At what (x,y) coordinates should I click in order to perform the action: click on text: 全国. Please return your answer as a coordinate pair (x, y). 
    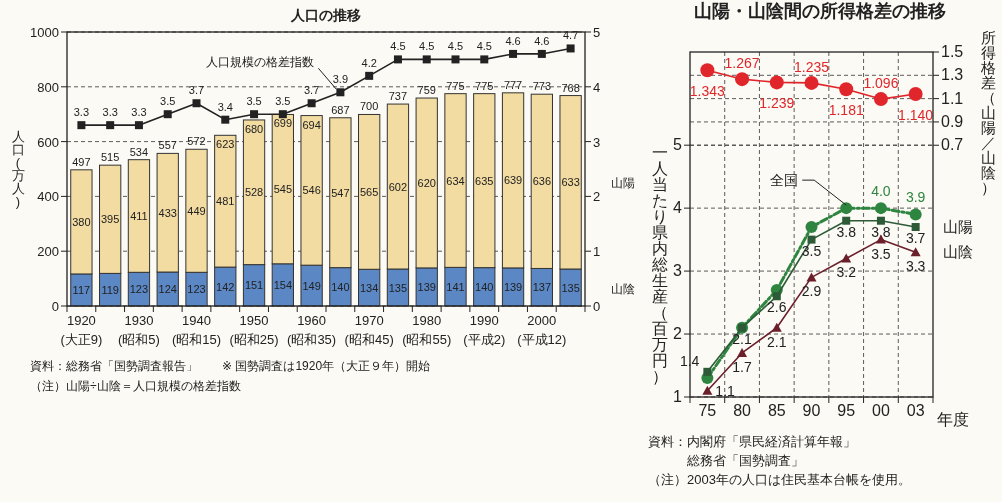
    Looking at the image, I should click on (784, 180).